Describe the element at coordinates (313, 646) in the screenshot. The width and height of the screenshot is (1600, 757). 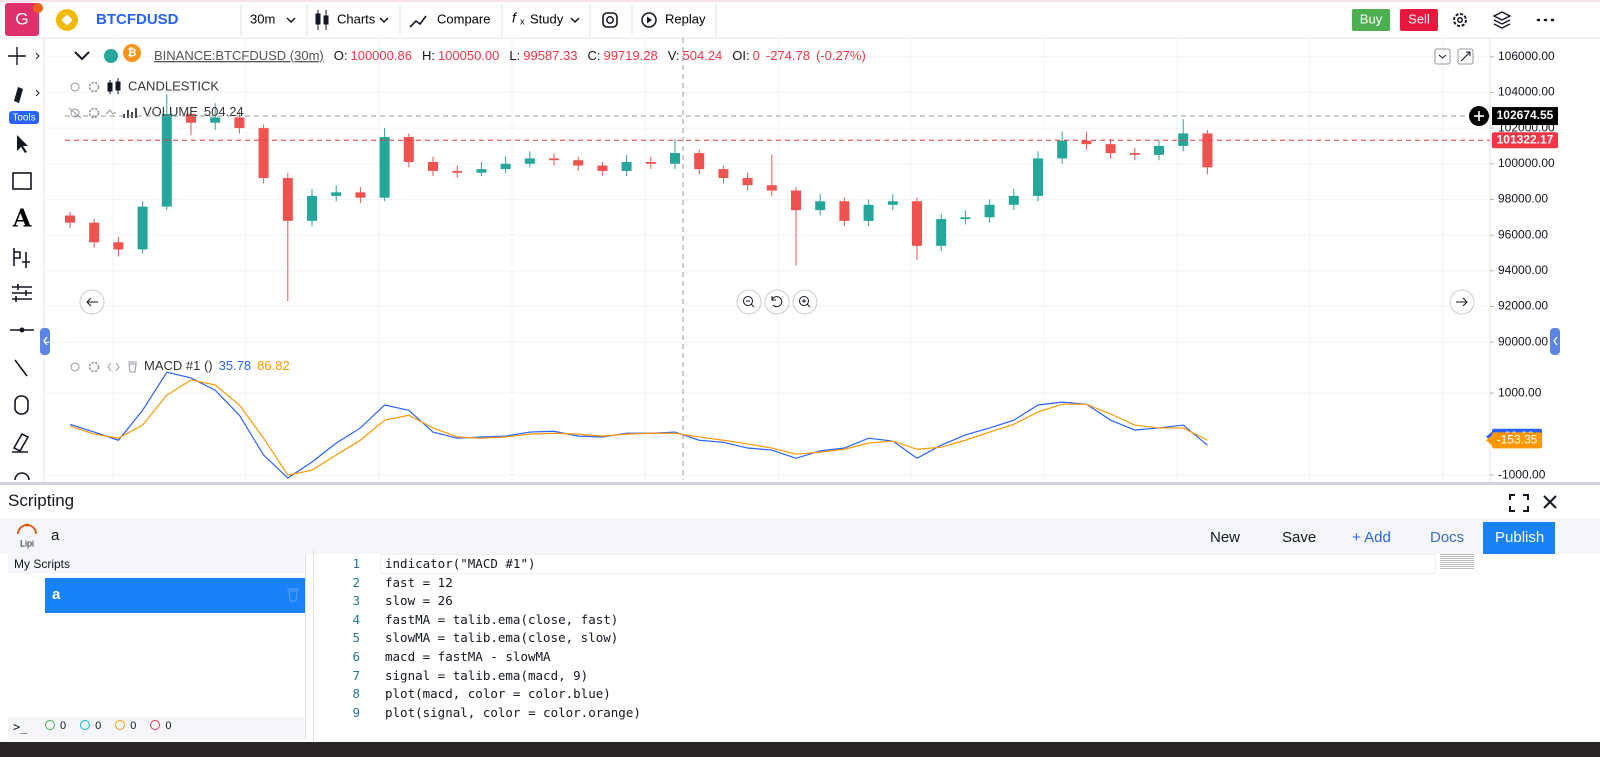
I see `editor-gutter` at that location.